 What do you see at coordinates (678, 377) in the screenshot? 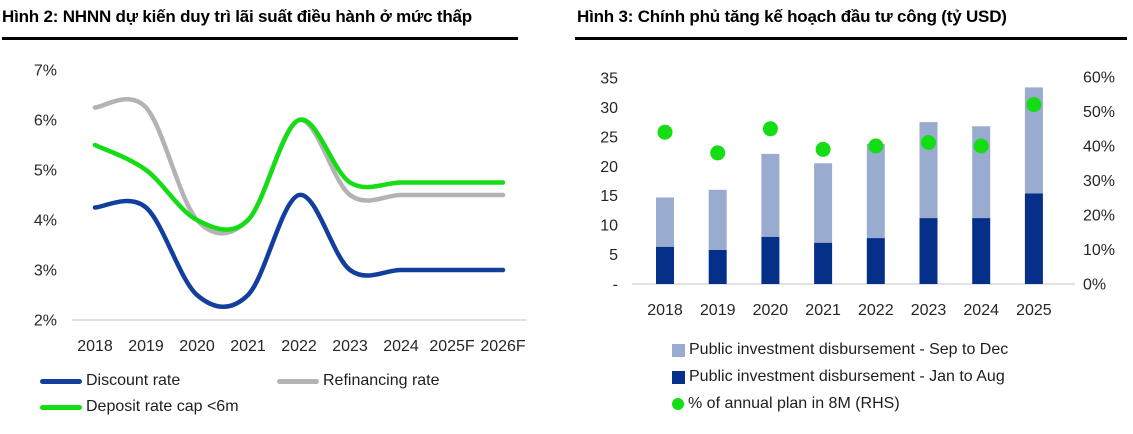
I see `jan-to-aug-swatch` at bounding box center [678, 377].